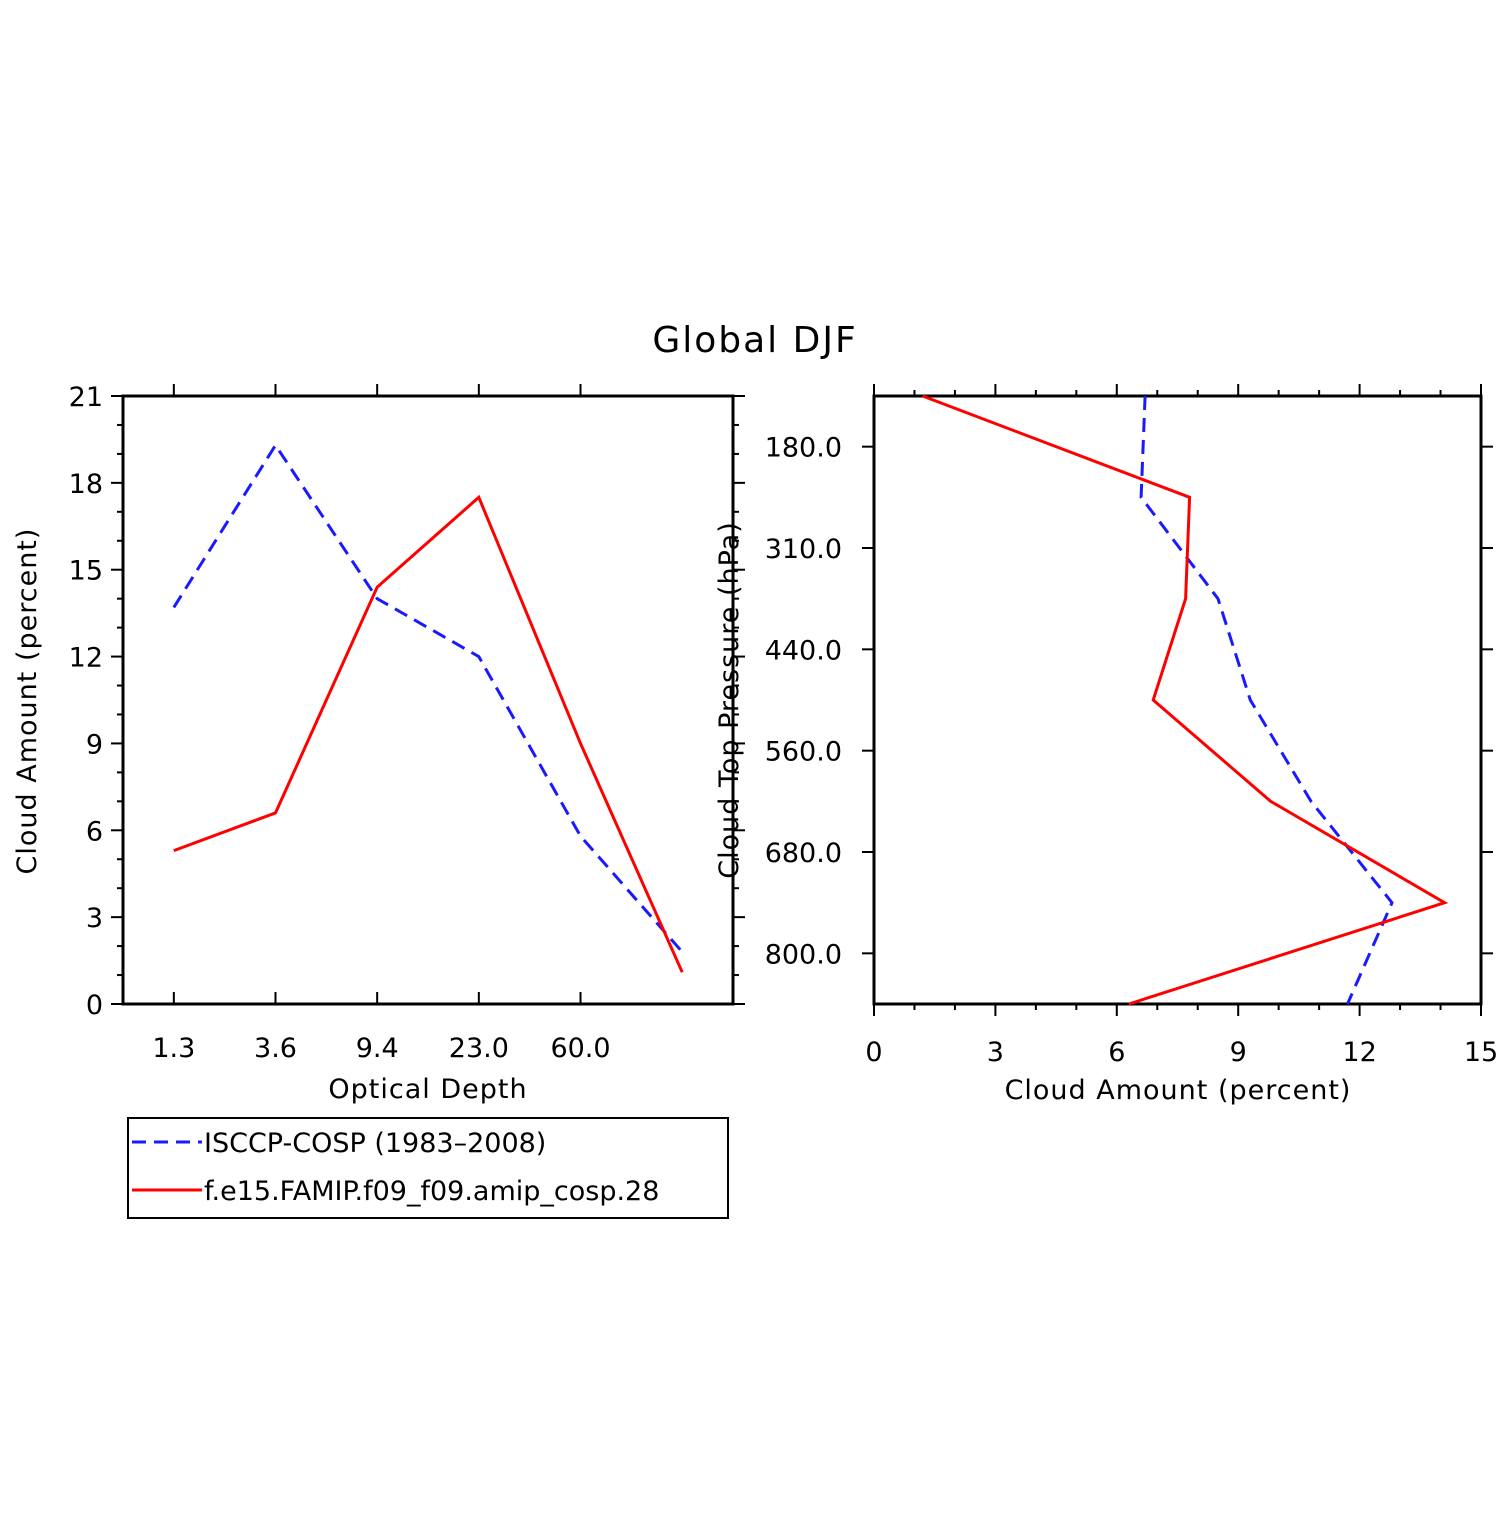  What do you see at coordinates (275, 1048) in the screenshot?
I see `left-x-tick-label: 3.6` at bounding box center [275, 1048].